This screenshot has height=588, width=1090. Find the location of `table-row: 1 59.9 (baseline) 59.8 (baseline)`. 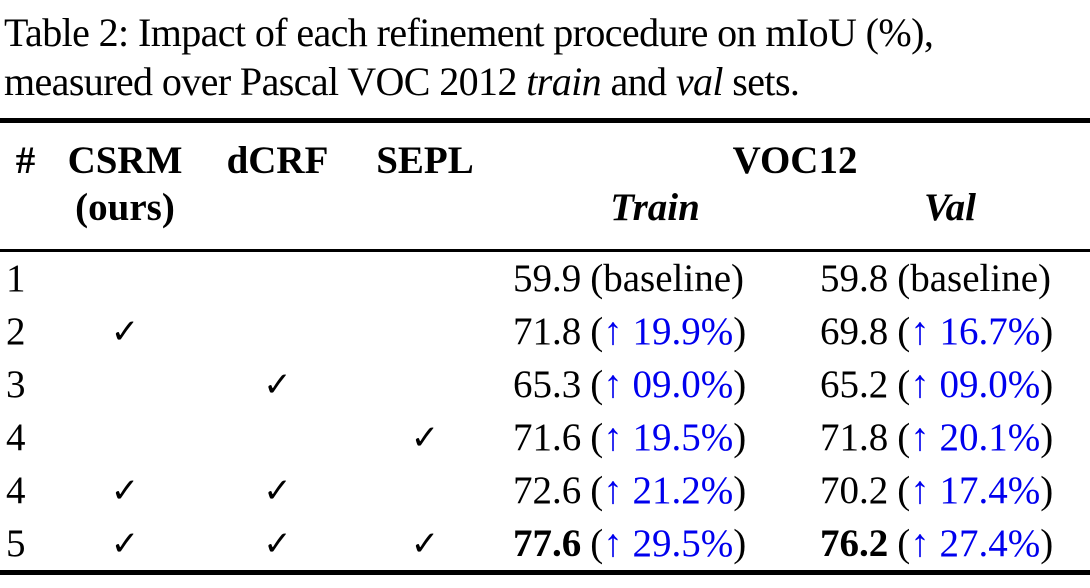

table-row: 1 59.9 (baseline) 59.8 (baseline) is located at coordinates (545, 278).